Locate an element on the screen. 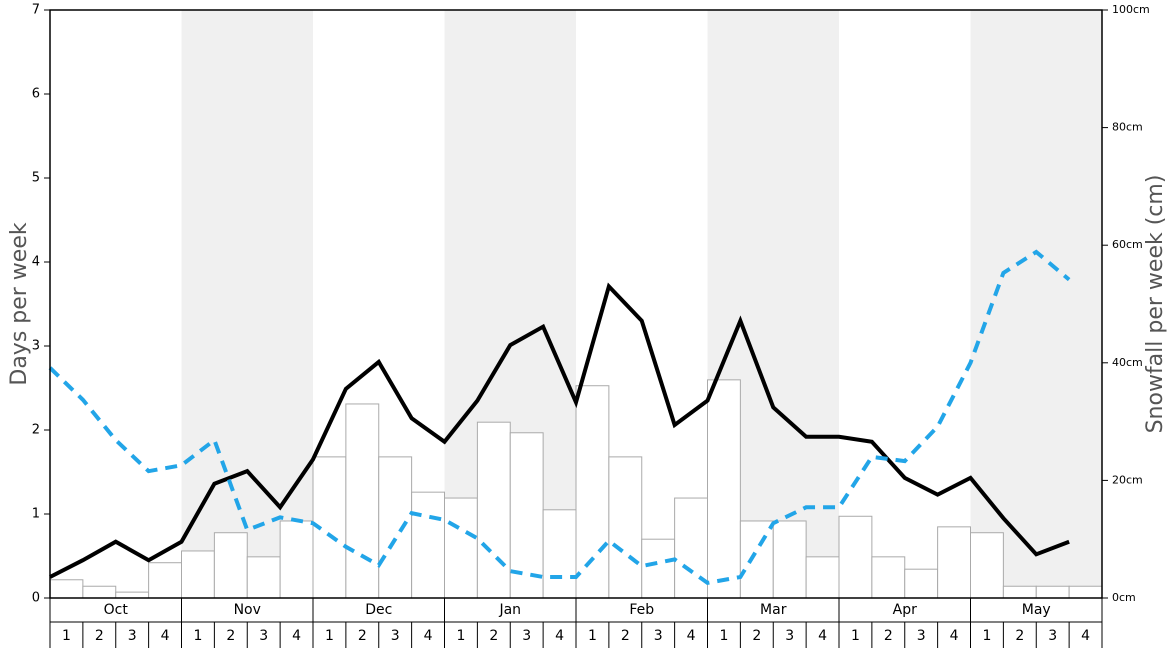  y-tick-label: 5 is located at coordinates (36, 178).